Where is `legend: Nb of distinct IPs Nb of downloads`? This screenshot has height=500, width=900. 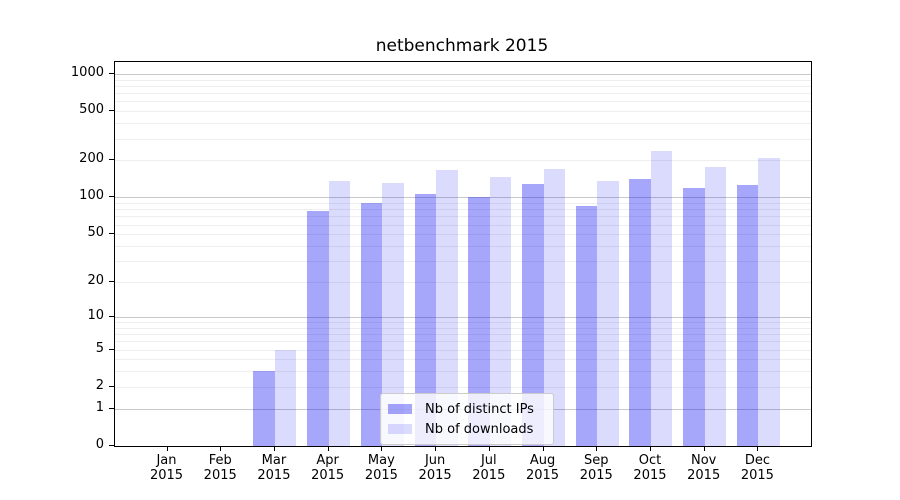
legend: Nb of distinct IPs Nb of downloads is located at coordinates (467, 419).